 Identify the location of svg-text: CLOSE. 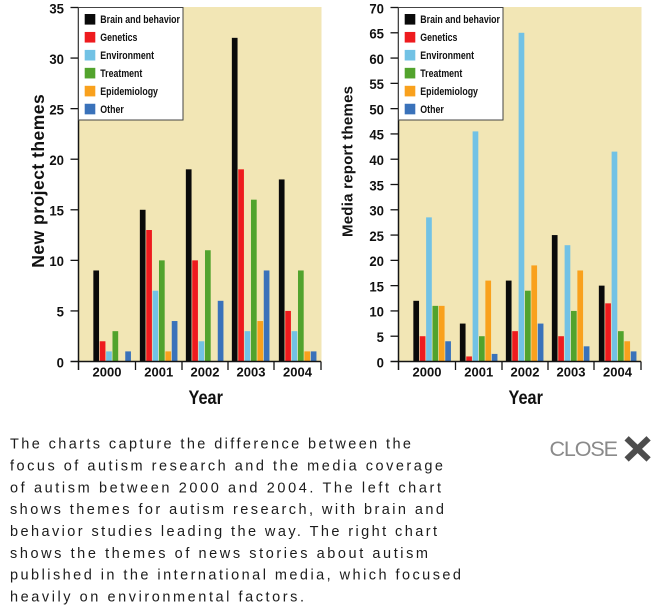
(584, 449).